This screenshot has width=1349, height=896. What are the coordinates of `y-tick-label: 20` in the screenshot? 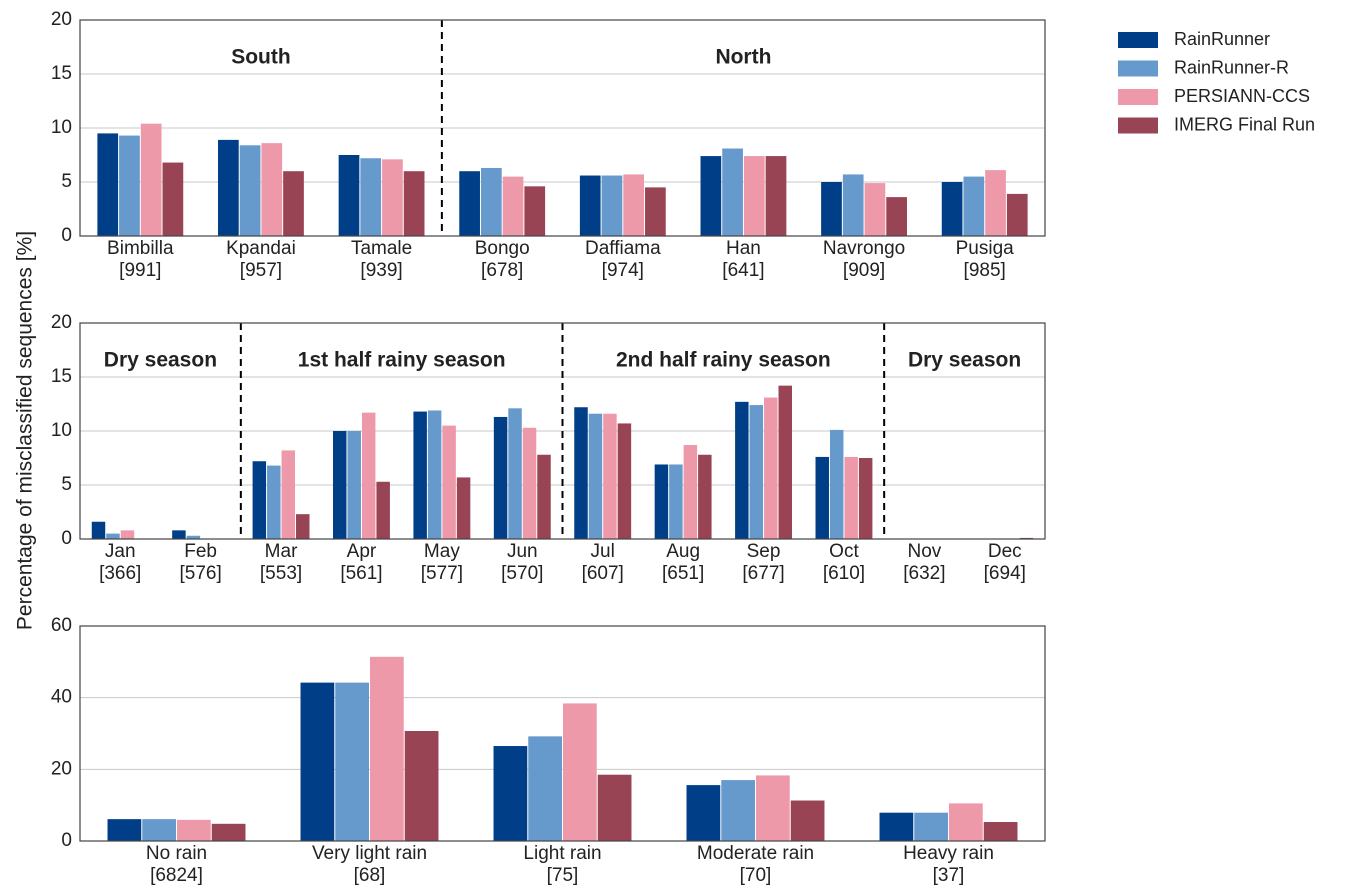 It's located at (61, 322).